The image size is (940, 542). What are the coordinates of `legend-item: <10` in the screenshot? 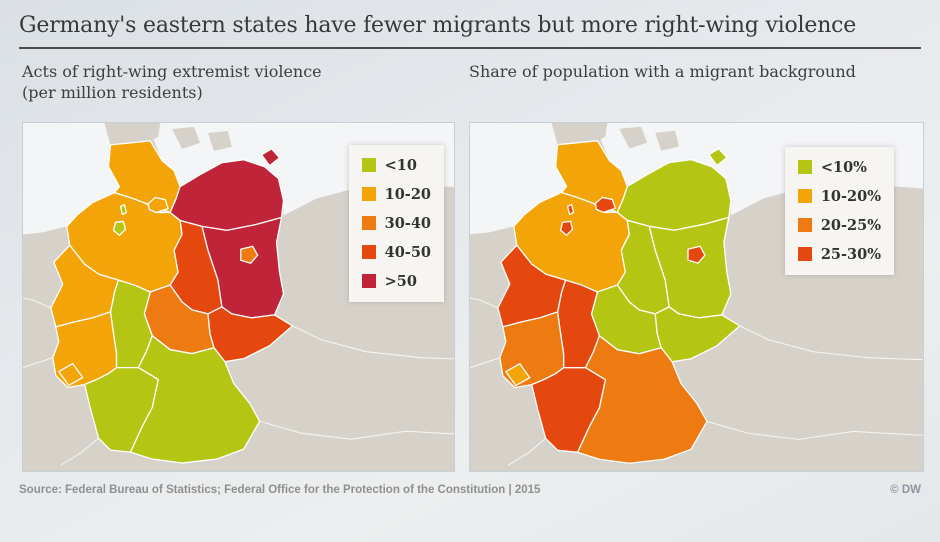 It's located at (396, 165).